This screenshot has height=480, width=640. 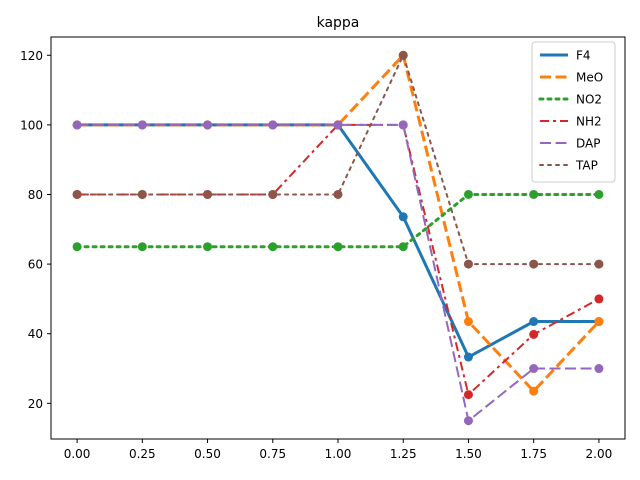 What do you see at coordinates (533, 454) in the screenshot?
I see `x-tick-label: 1.75` at bounding box center [533, 454].